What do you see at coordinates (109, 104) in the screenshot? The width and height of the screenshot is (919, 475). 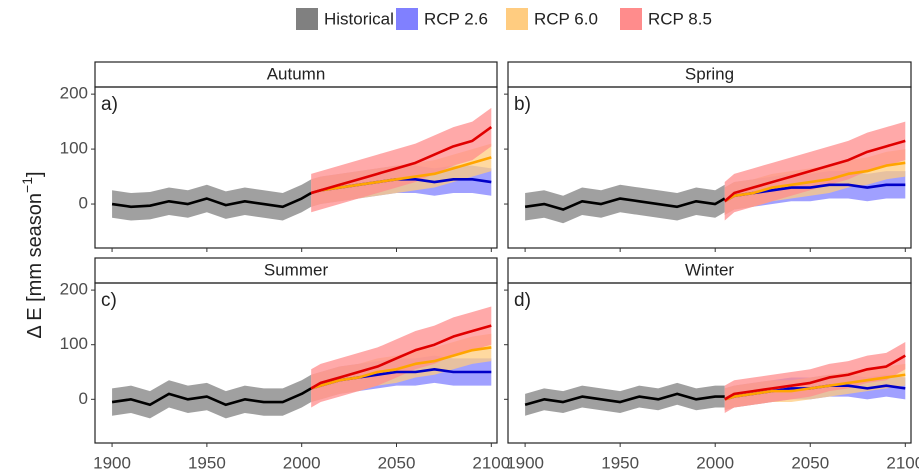 I see `panel-label: a)` at bounding box center [109, 104].